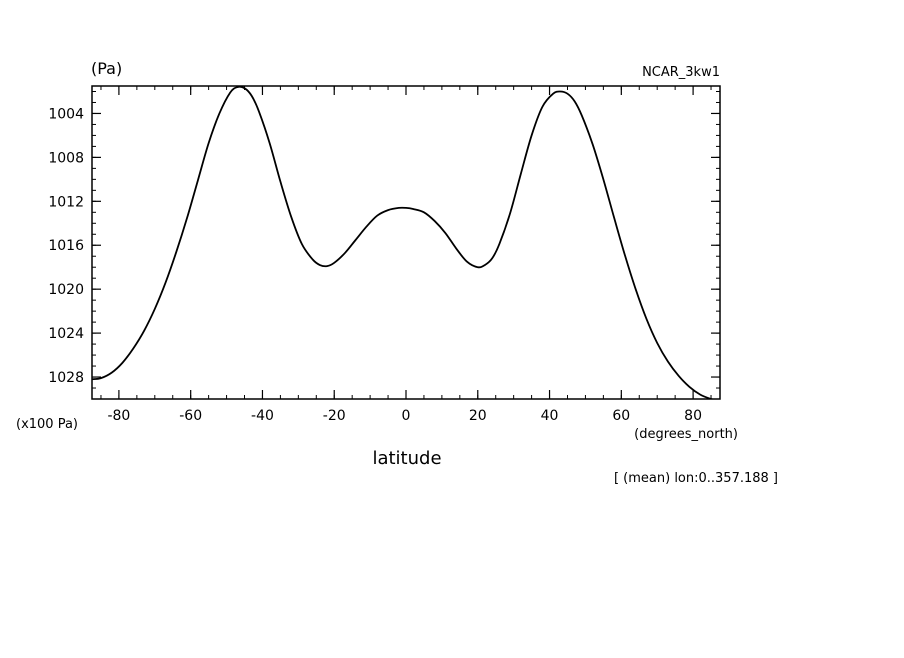 The image size is (904, 658). What do you see at coordinates (621, 416) in the screenshot?
I see `x-tick-label: 60` at bounding box center [621, 416].